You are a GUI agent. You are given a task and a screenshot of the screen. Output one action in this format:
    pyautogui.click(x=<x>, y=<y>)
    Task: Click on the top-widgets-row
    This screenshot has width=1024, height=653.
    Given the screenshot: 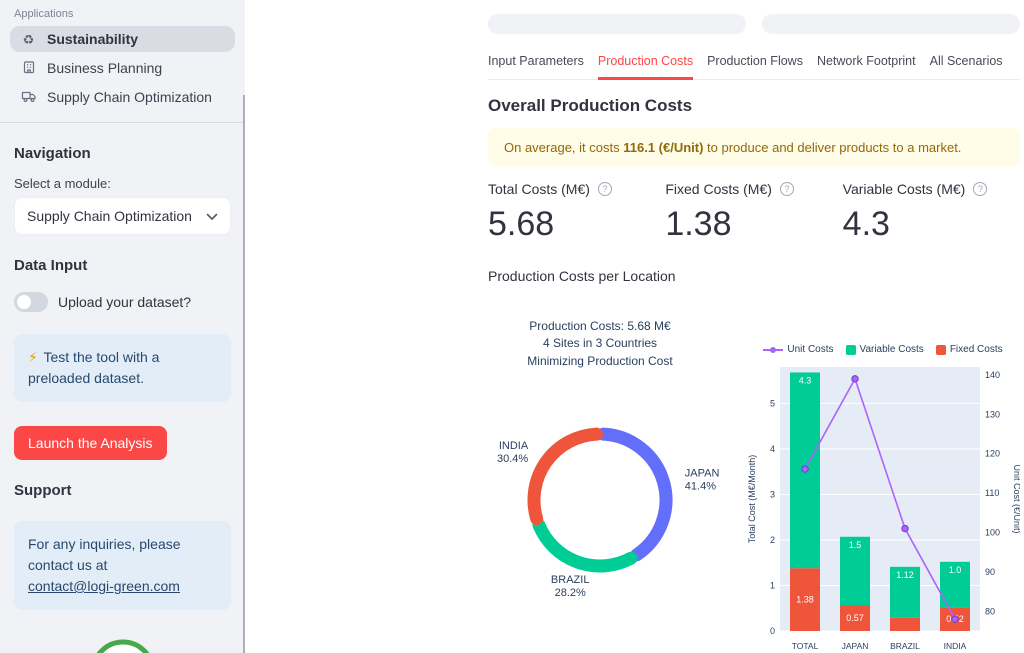 What is the action you would take?
    pyautogui.click(x=754, y=24)
    